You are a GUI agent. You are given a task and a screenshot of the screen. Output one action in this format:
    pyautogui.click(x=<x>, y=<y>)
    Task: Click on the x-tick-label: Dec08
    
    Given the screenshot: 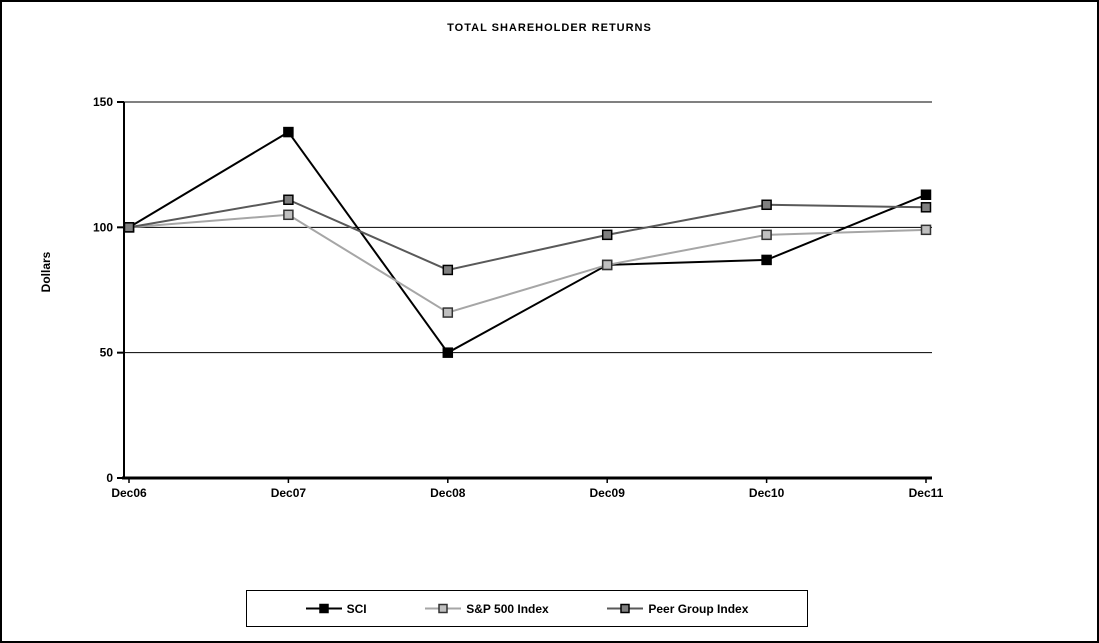 What is the action you would take?
    pyautogui.click(x=448, y=493)
    